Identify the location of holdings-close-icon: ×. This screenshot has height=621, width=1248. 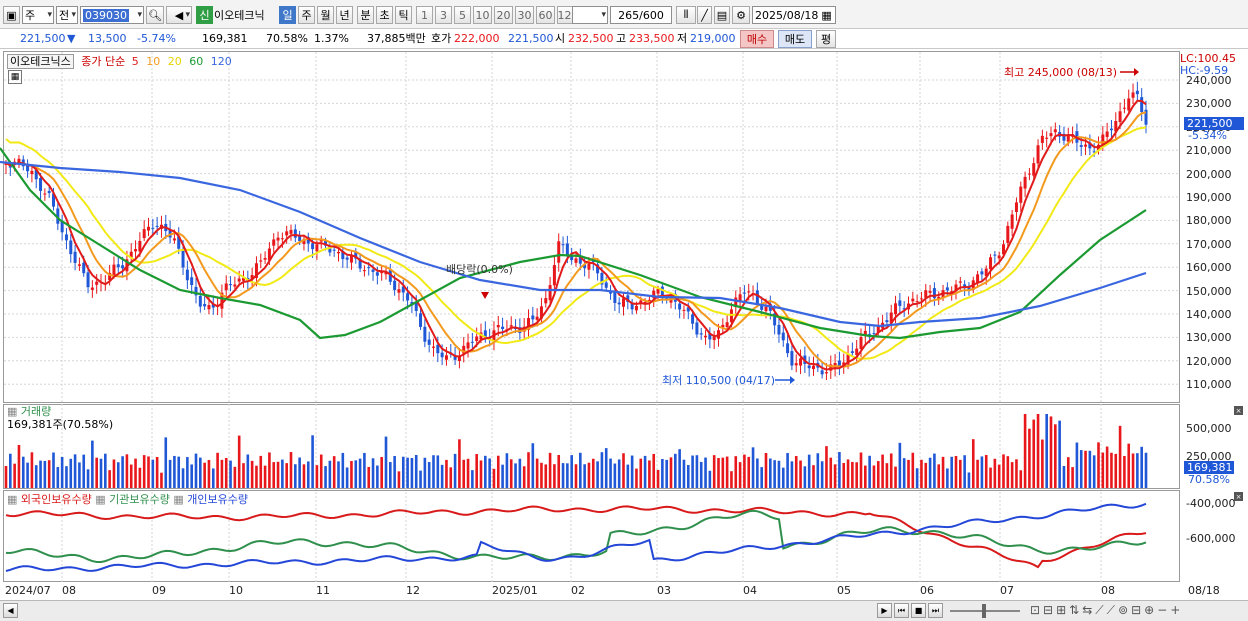
(1238, 496).